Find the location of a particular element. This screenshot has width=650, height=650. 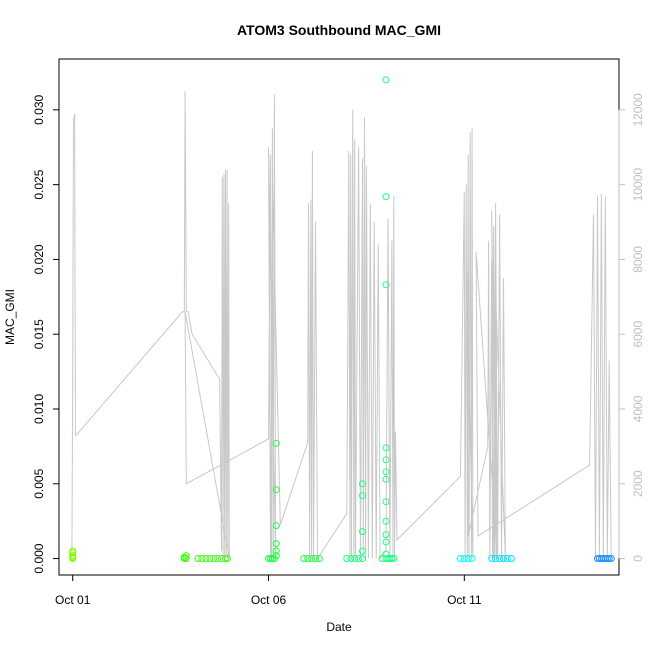

y2-tick-label: 8000 is located at coordinates (638, 259).